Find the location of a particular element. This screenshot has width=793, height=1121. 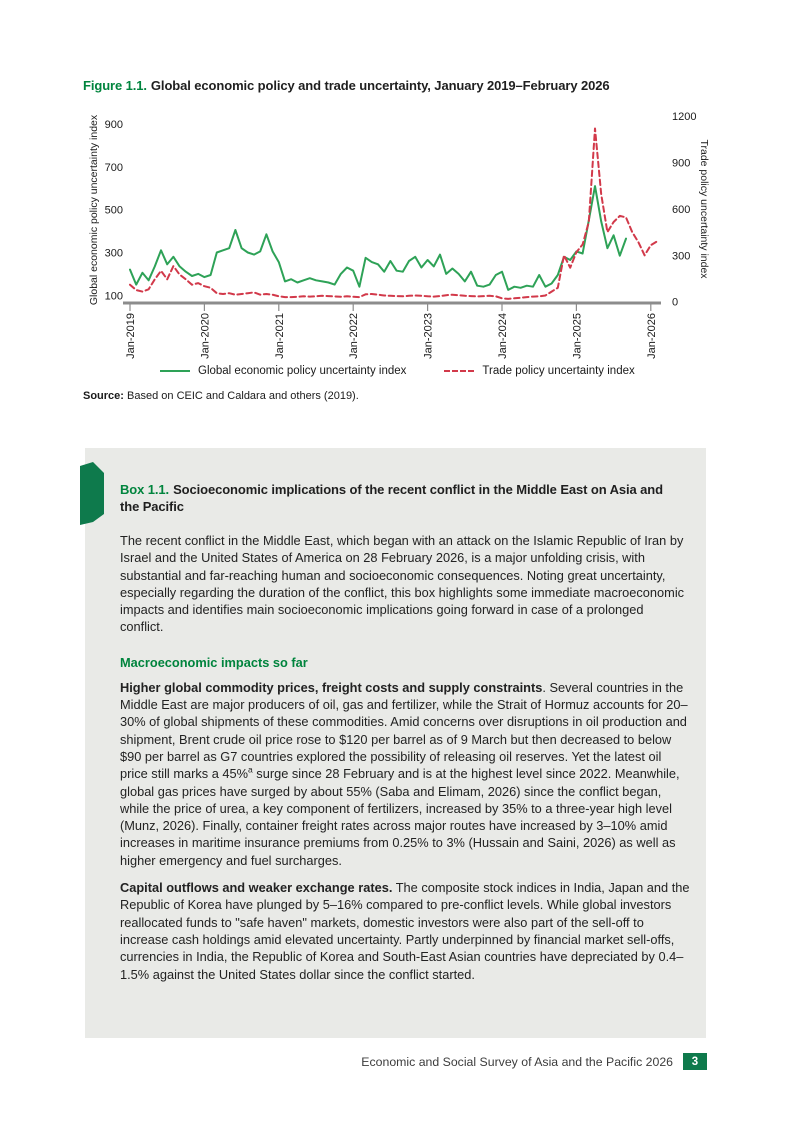

legend-item-gepu: Global economic policy uncertainty index is located at coordinates (283, 371).